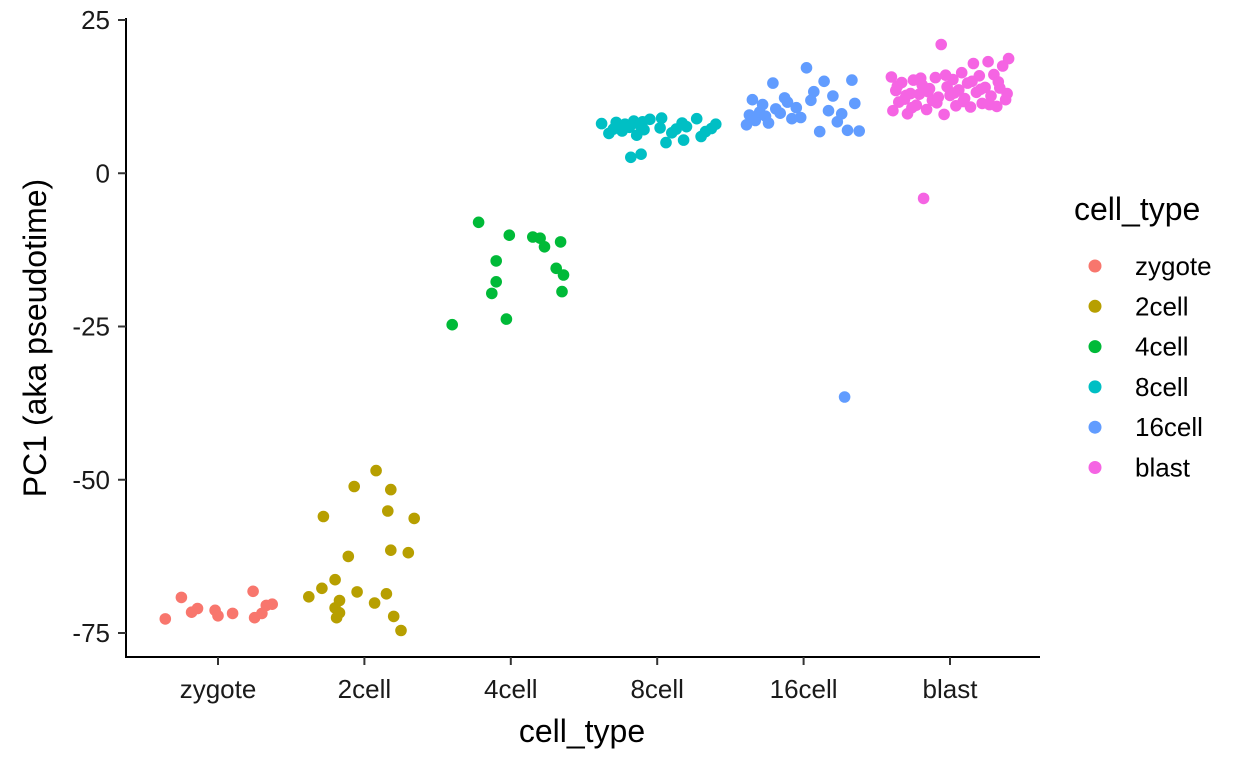 This screenshot has width=1248, height=768. Describe the element at coordinates (582, 731) in the screenshot. I see `x-axis-title: cell_type` at that location.